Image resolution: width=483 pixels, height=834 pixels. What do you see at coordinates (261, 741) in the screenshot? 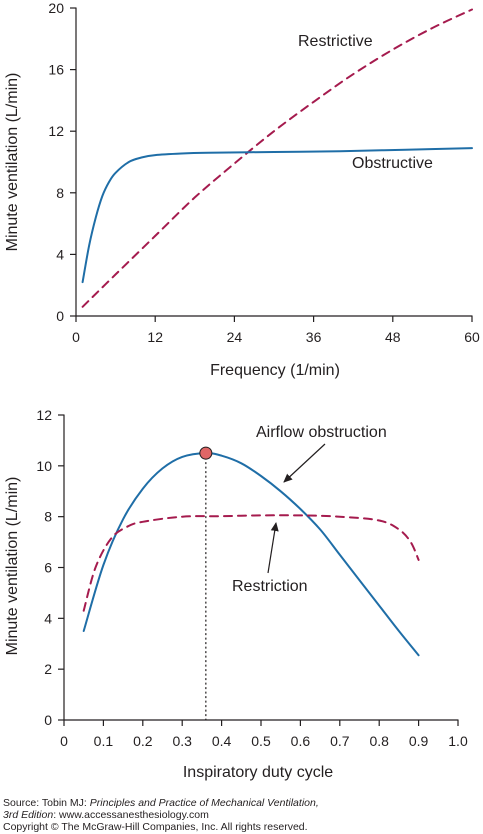
I see `duty-cycle-chart-x-tick-label: 0.5` at bounding box center [261, 741].